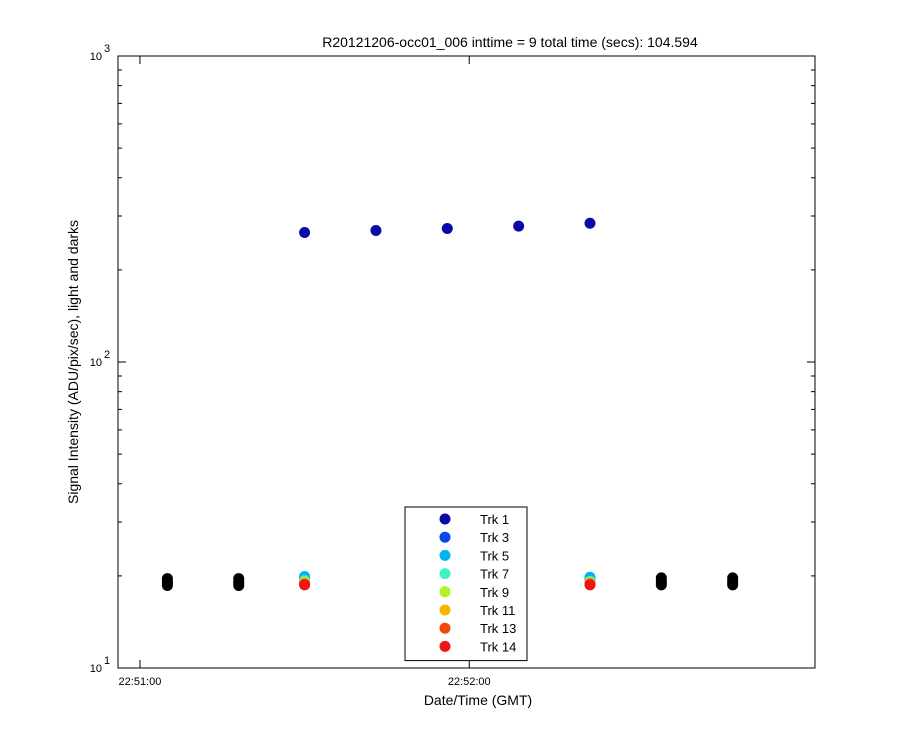 The height and width of the screenshot is (750, 900). I want to click on legend-label-trk-1: Trk 1, so click(494, 519).